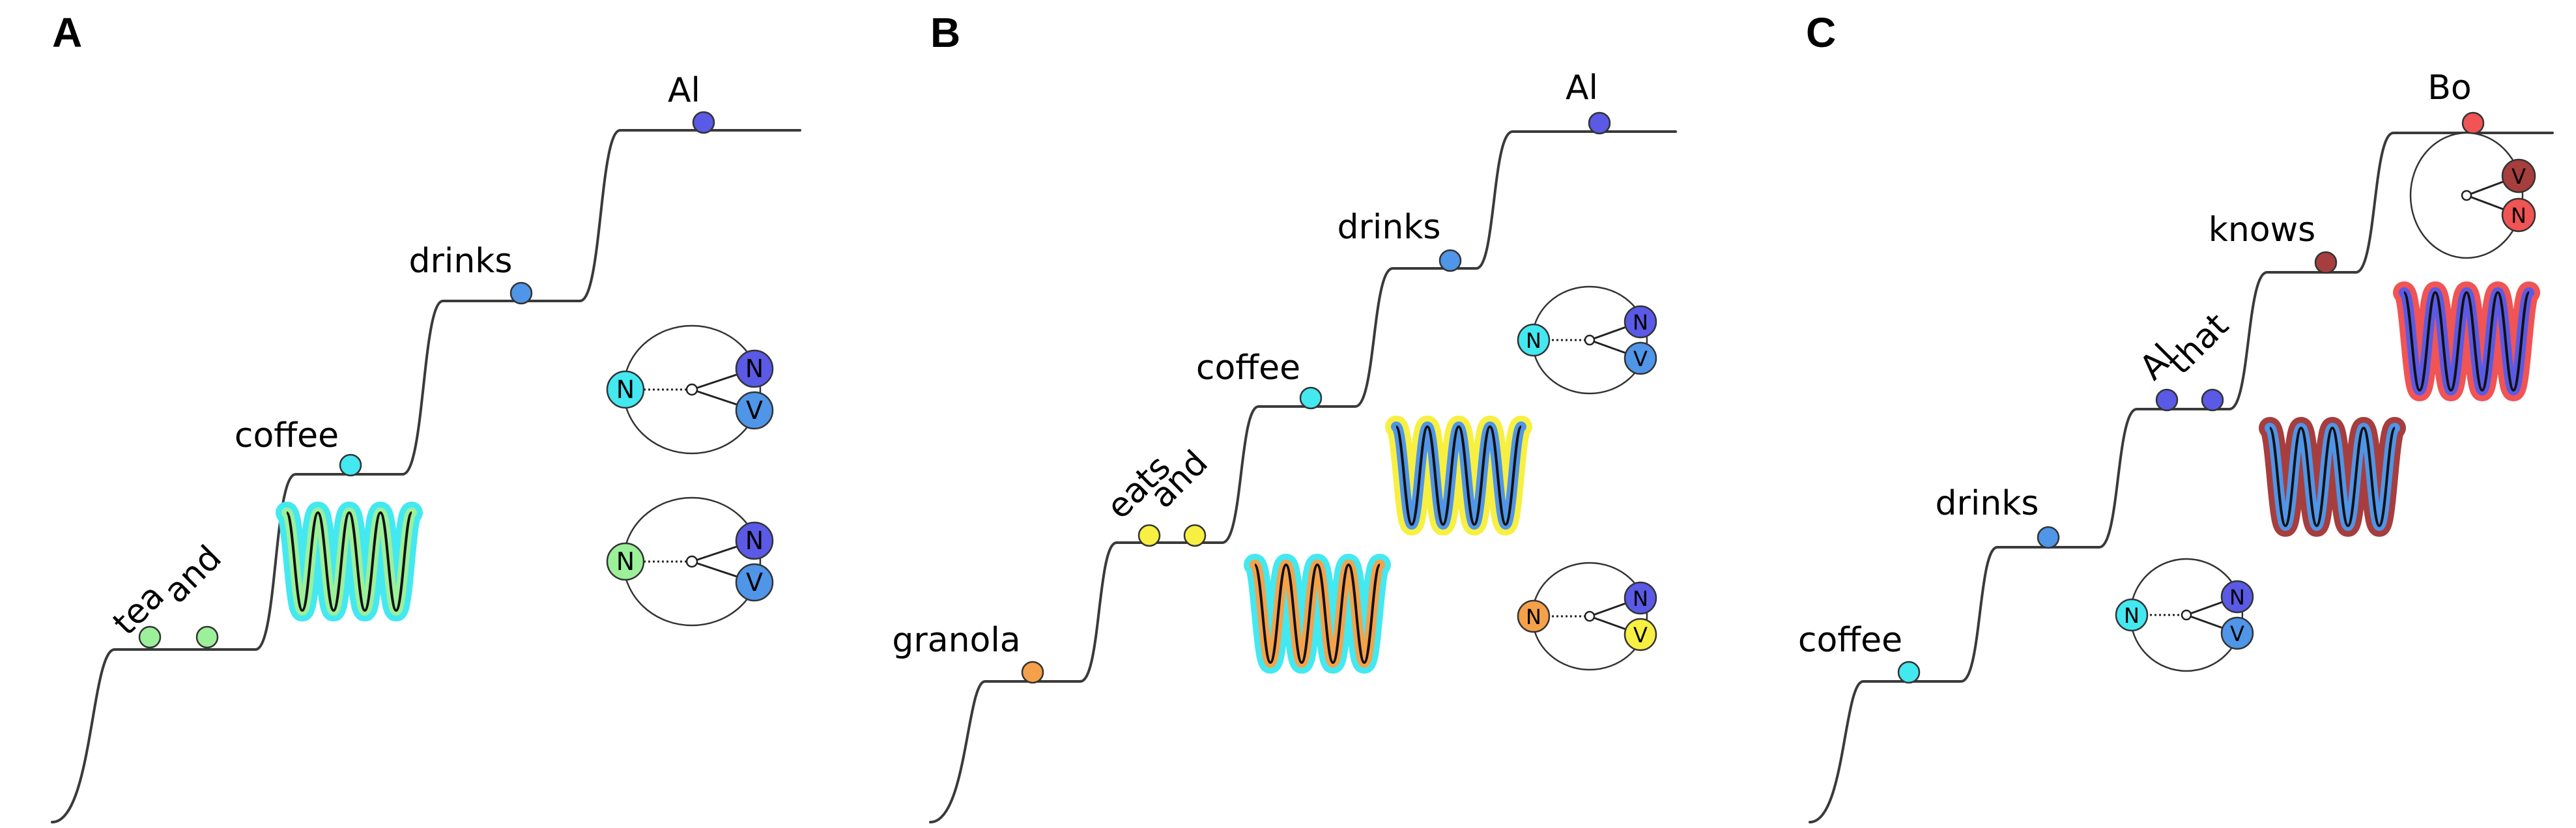 The height and width of the screenshot is (828, 2576). What do you see at coordinates (1317, 614) in the screenshot?
I see `oscillation-wave-b2` at bounding box center [1317, 614].